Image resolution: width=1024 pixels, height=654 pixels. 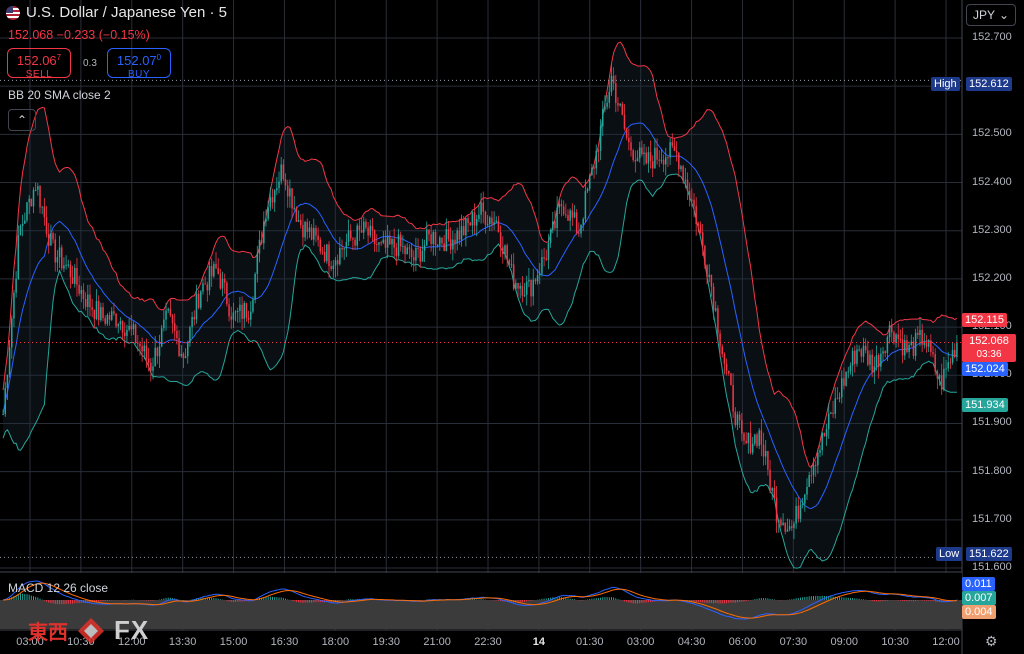 What do you see at coordinates (79, 35) in the screenshot?
I see `price-change-line: 152.068 −0.233 (−0.15%)` at bounding box center [79, 35].